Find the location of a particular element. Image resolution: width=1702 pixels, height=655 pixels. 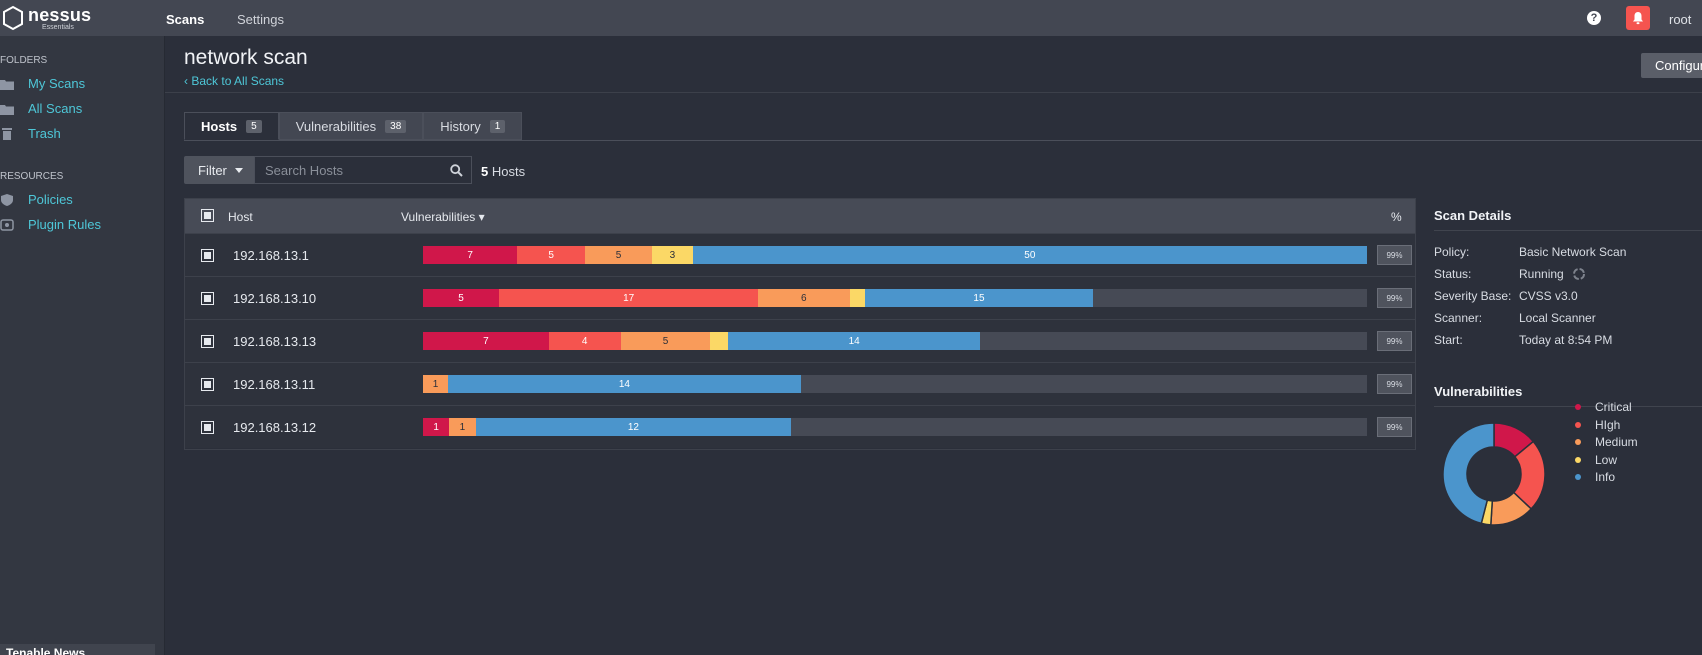

table-row: 192.168.13.10 5 17 6 15 99% is located at coordinates (800, 297).